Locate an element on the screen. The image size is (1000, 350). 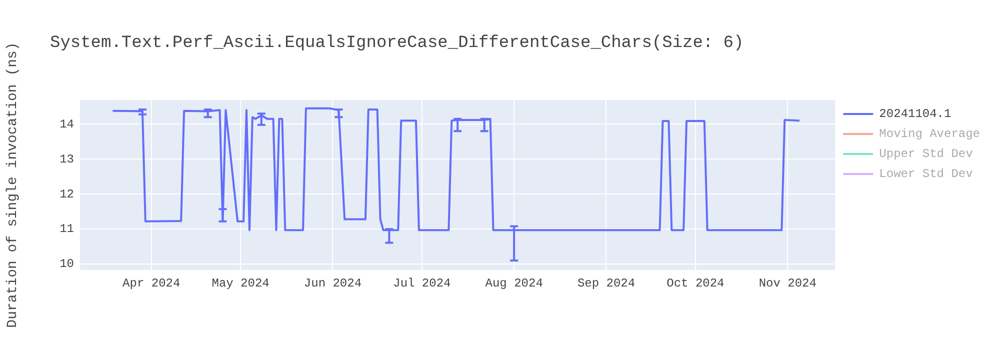
x-tick-label: May 2024 is located at coordinates (241, 283).